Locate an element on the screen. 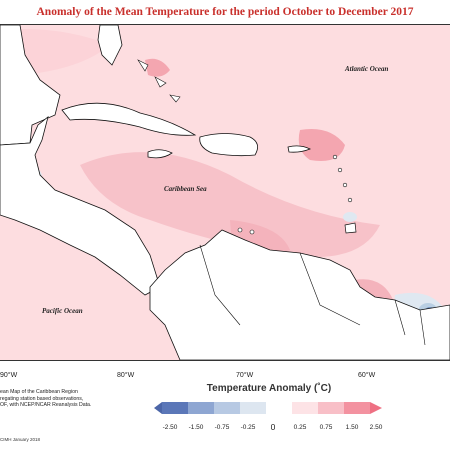 The image size is (450, 450). legend-title: Temperature Anomaly (˚C) is located at coordinates (269, 388).